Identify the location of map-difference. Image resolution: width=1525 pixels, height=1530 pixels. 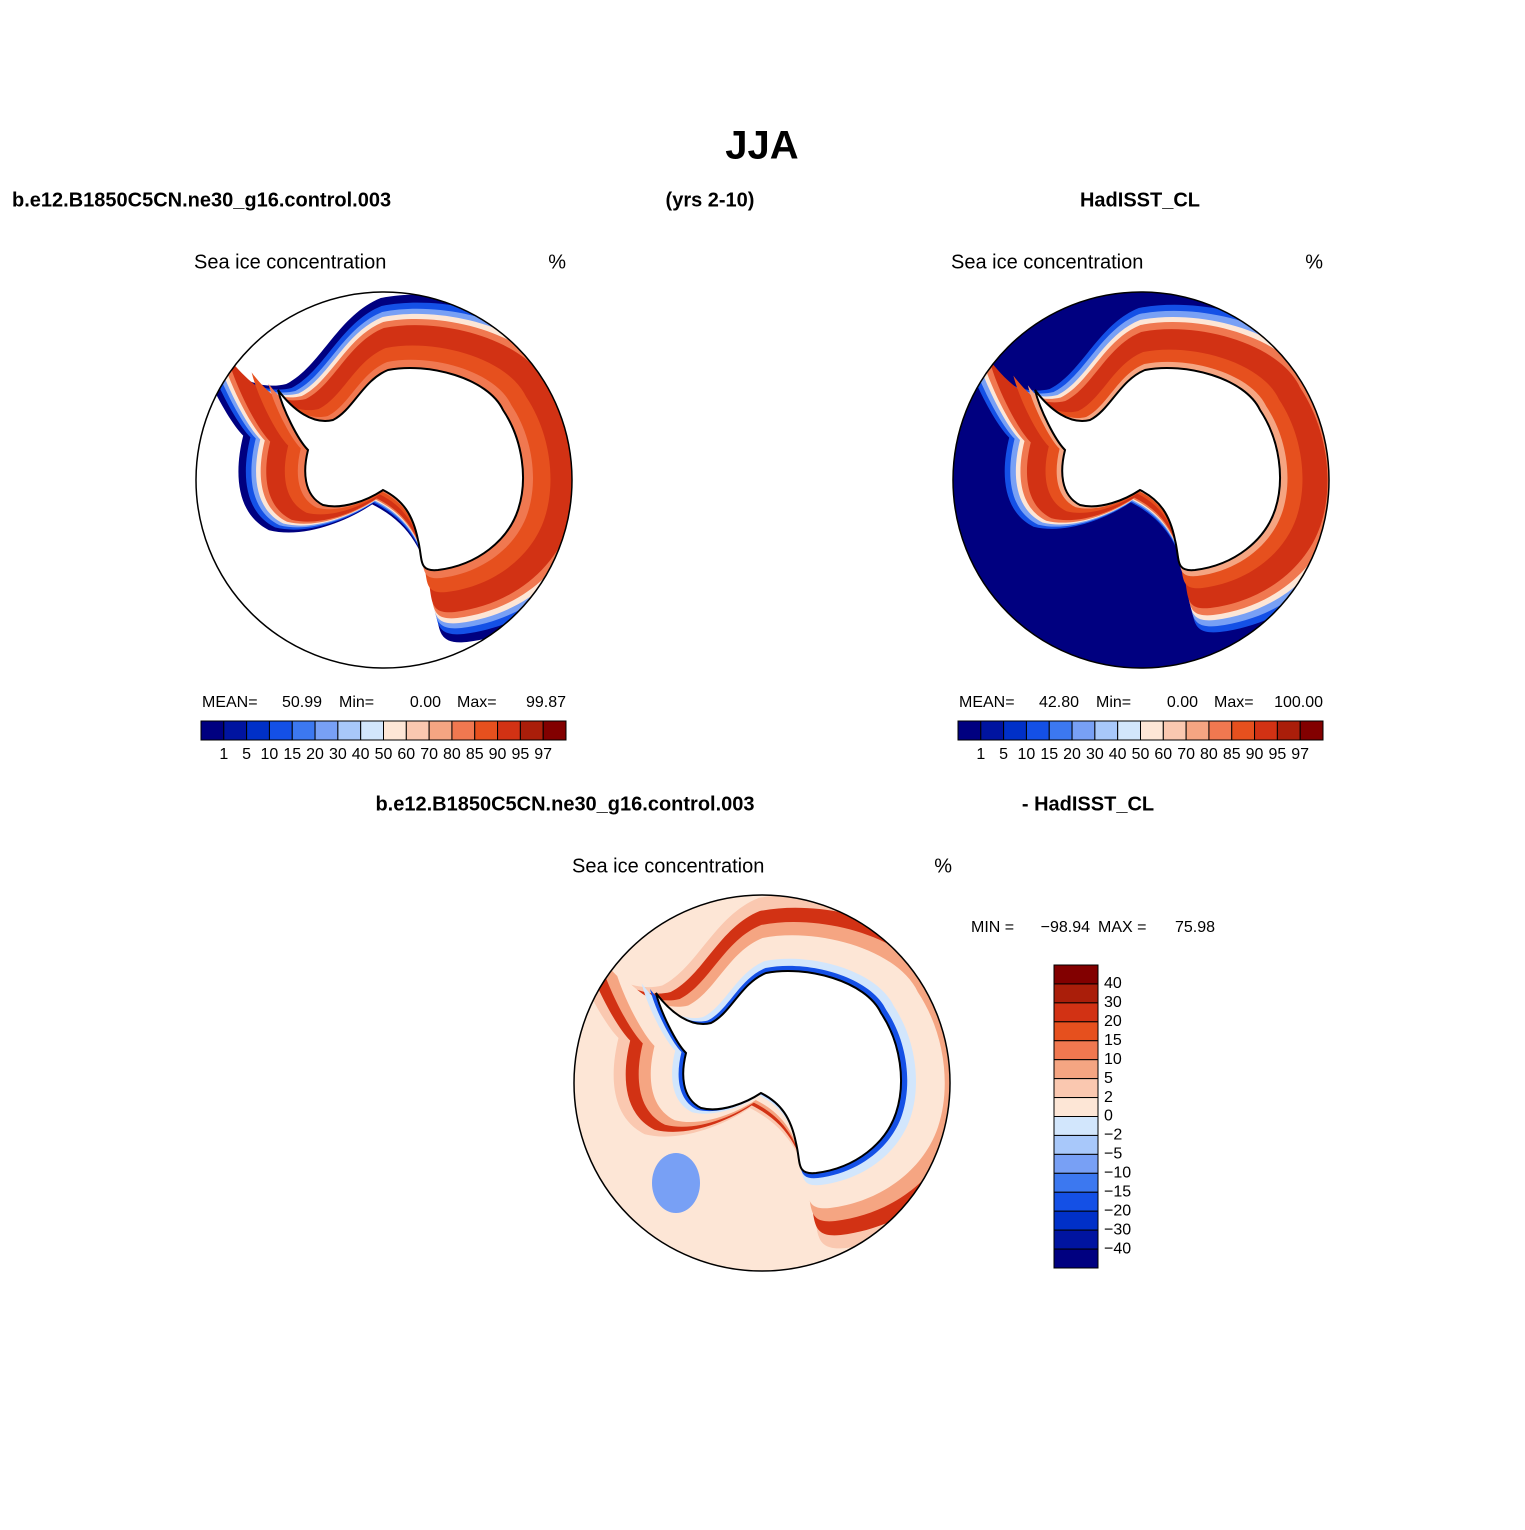
(762, 1083).